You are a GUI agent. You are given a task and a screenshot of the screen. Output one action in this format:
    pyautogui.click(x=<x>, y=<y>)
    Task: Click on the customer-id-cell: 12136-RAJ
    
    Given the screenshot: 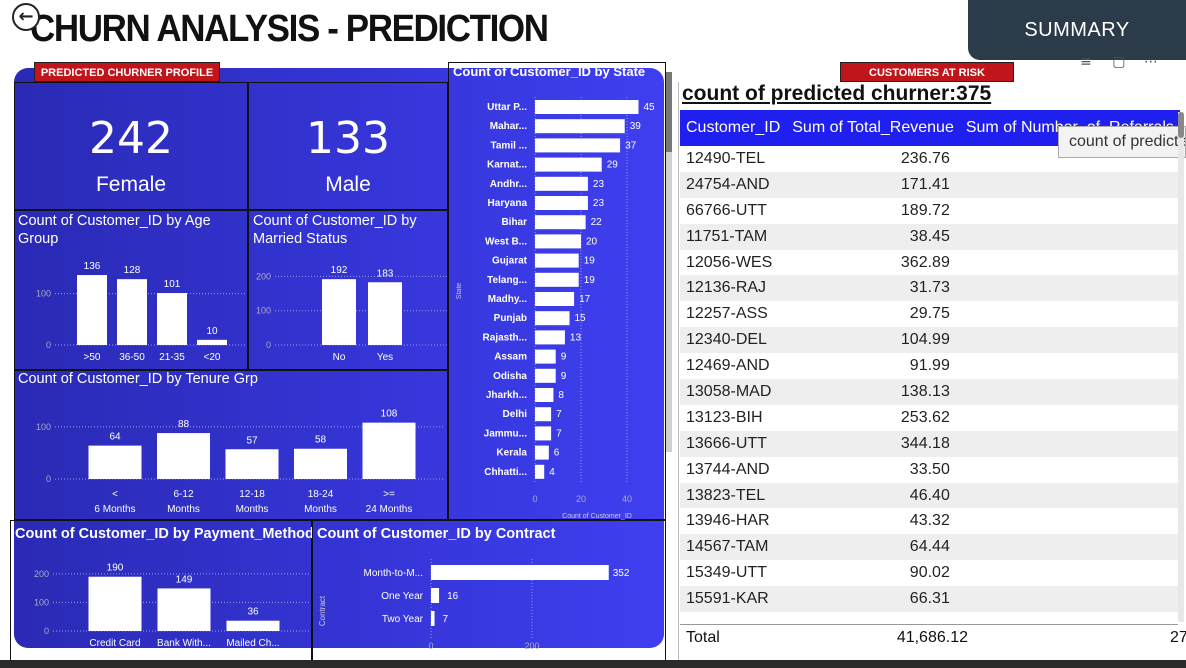 What is the action you would take?
    pyautogui.click(x=733, y=288)
    